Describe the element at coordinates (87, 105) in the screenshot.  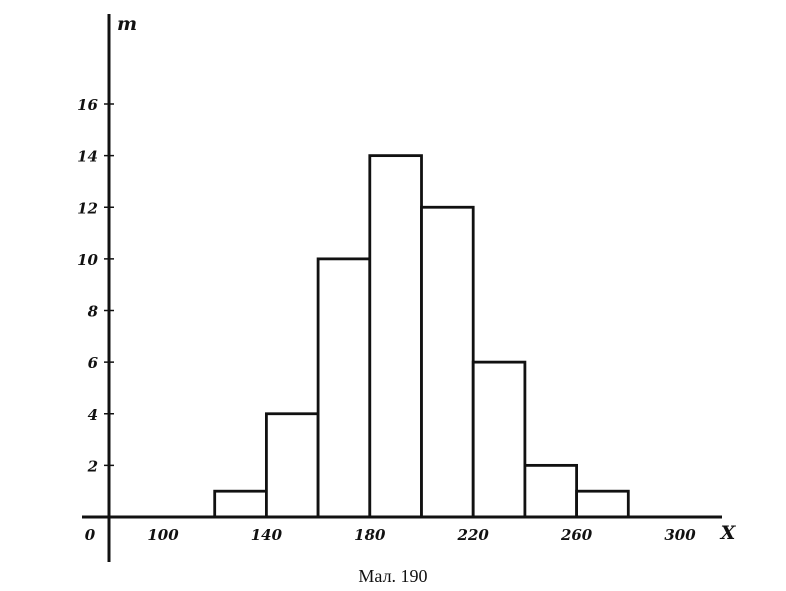
I see `y-tick-label-16: 16` at that location.